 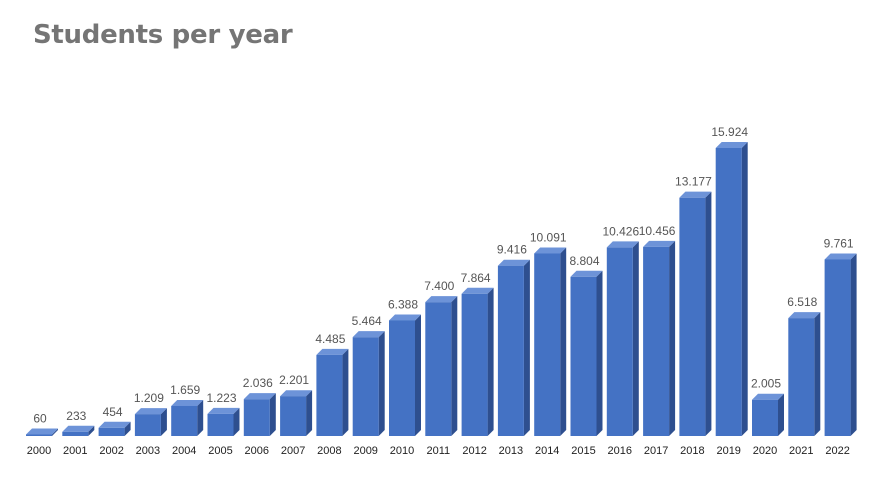 I want to click on bar-2008, so click(x=332, y=392).